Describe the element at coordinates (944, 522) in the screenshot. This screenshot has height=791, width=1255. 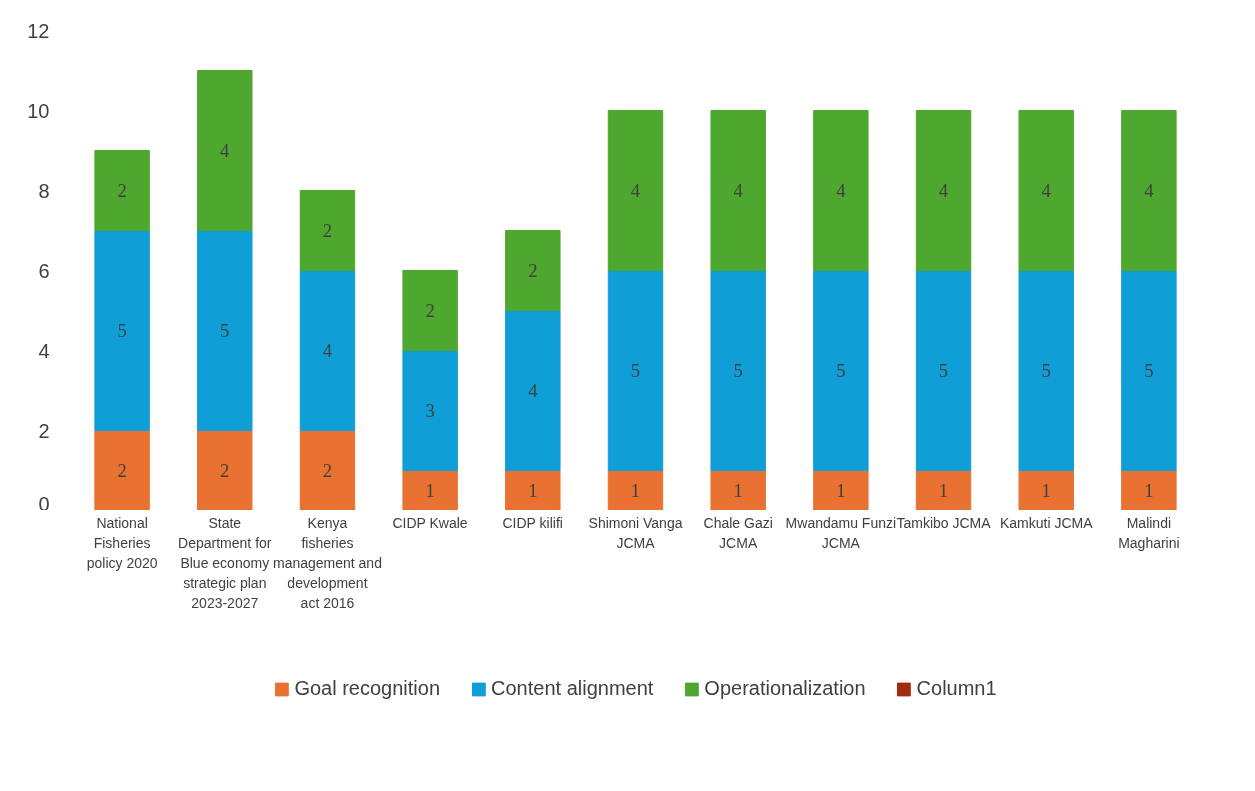
I see `x-tick-label: Tamkibo JCMA` at that location.